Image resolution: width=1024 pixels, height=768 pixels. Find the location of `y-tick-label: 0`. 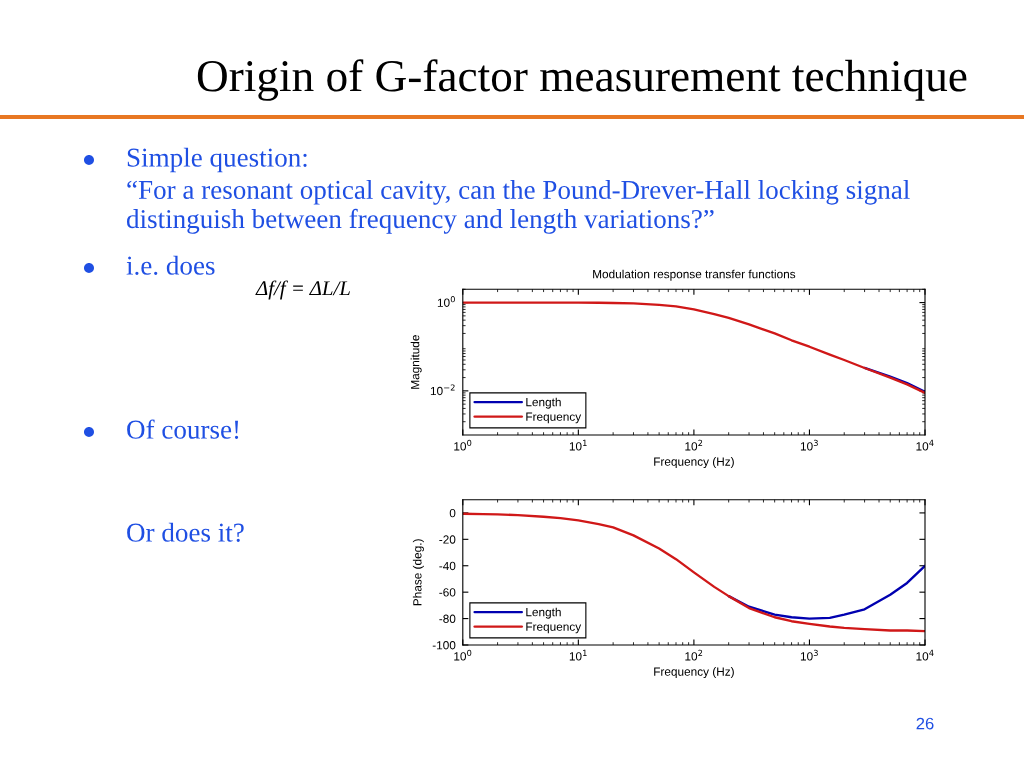

y-tick-label: 0 is located at coordinates (452, 513).